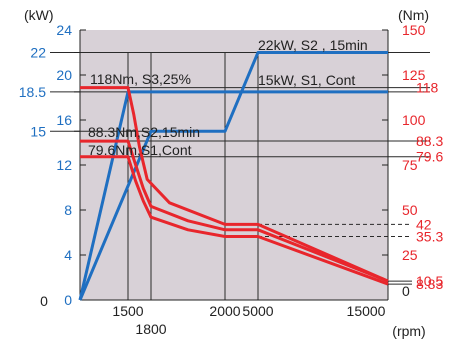  What do you see at coordinates (414, 75) in the screenshot?
I see `right-tick-label: 125` at bounding box center [414, 75].